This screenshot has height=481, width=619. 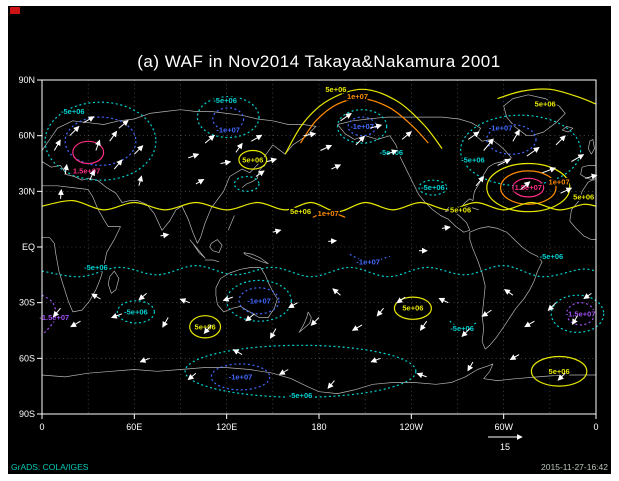 I want to click on y-axis-tick-label: 90N, so click(x=26, y=80).